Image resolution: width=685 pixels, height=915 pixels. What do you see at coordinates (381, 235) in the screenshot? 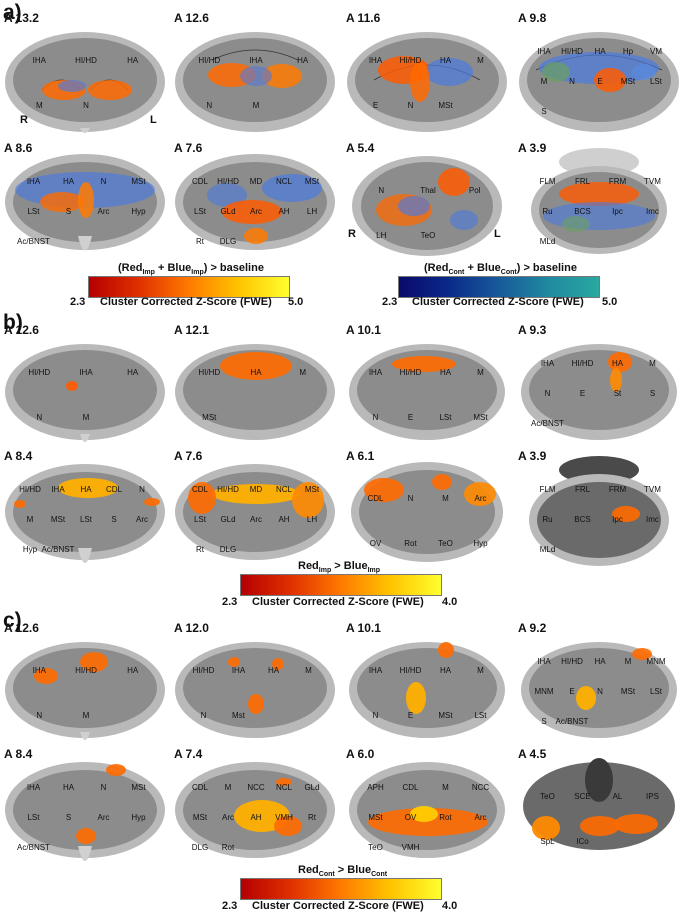
I see `region-label: LH` at bounding box center [381, 235].